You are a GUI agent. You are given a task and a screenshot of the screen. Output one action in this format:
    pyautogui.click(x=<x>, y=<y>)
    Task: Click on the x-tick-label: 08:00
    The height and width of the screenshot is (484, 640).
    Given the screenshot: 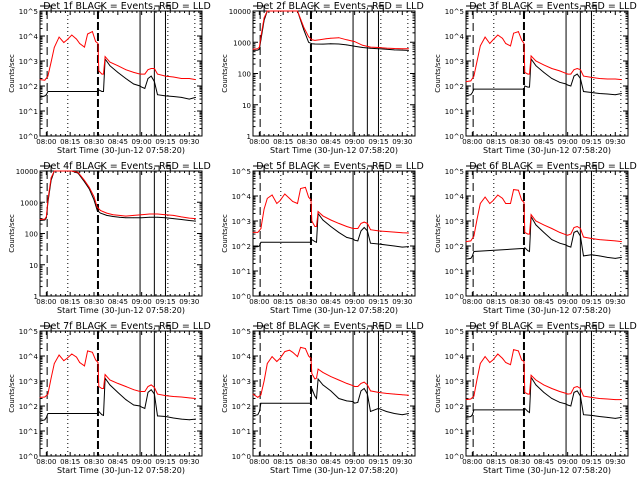 What is the action you would take?
    pyautogui.click(x=46, y=462)
    